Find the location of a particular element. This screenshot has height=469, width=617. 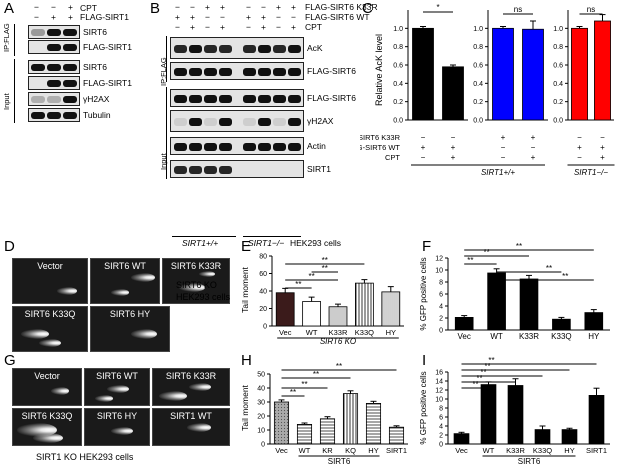

panel-letter-f: F is located at coordinates (427, 246).